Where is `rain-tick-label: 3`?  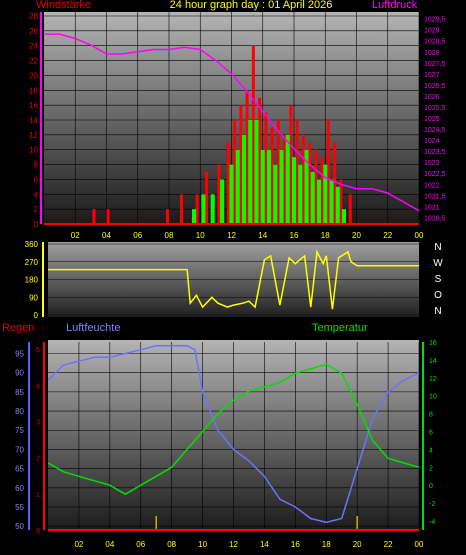
rain-tick-label: 3 is located at coordinates (38, 423).